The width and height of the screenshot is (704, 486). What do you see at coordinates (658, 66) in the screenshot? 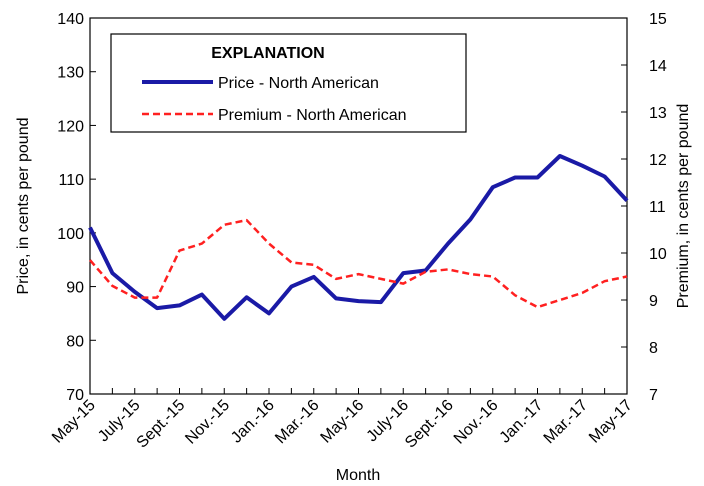
I see `right-axis-tick-label: 14` at bounding box center [658, 66].